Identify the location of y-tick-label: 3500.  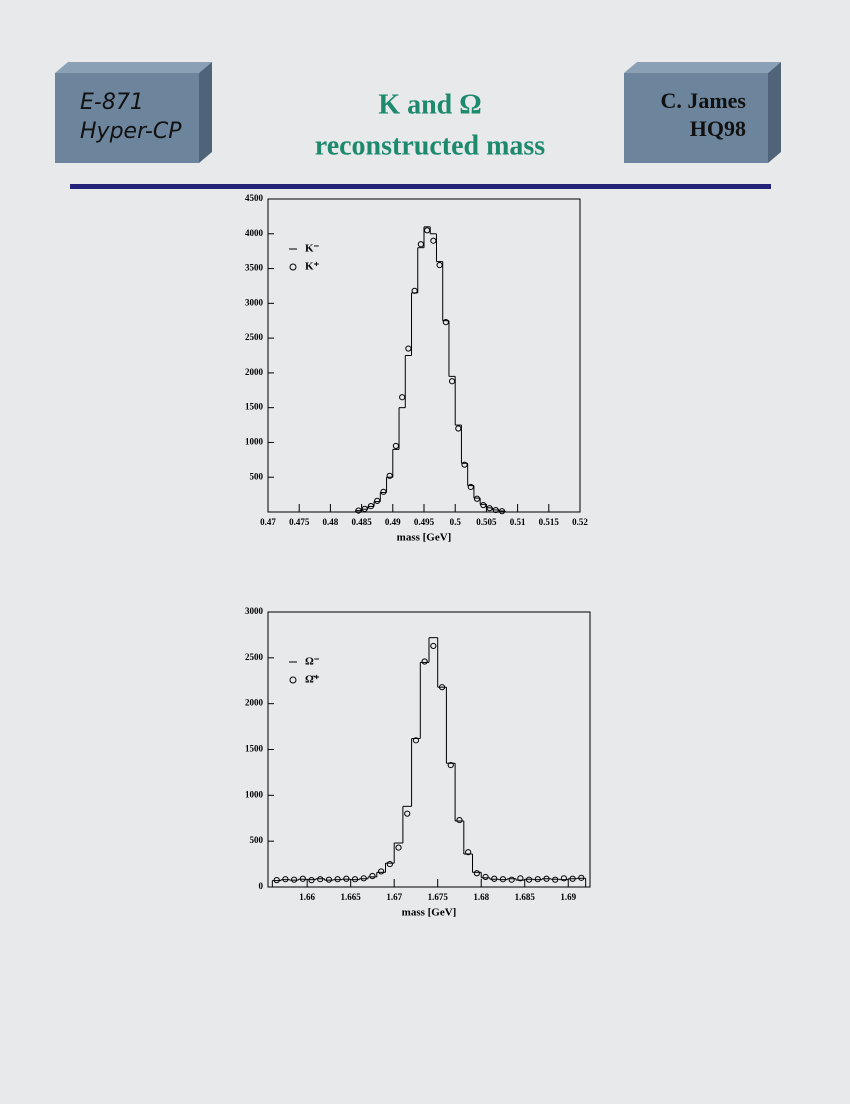
(254, 268).